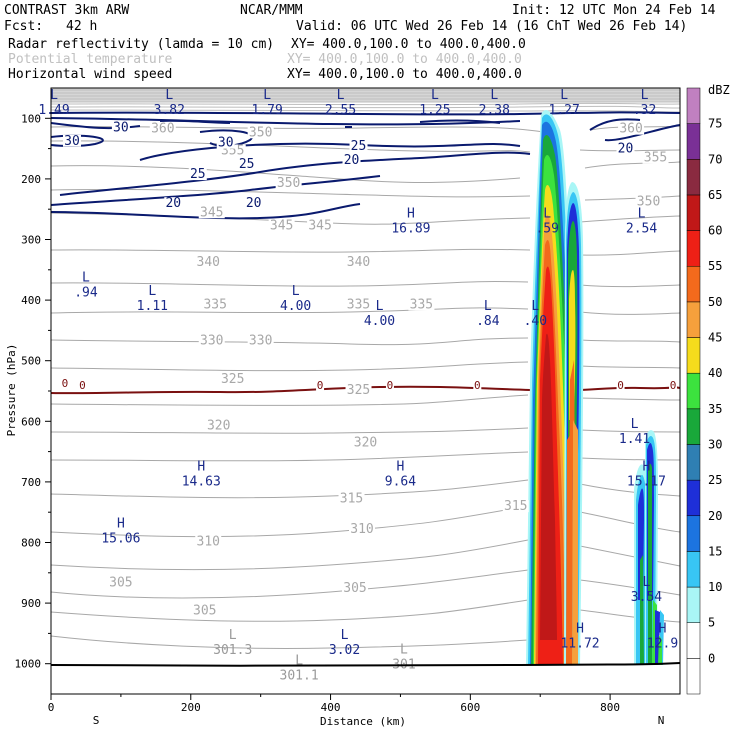  I want to click on hl-value: 15.06, so click(120, 539).